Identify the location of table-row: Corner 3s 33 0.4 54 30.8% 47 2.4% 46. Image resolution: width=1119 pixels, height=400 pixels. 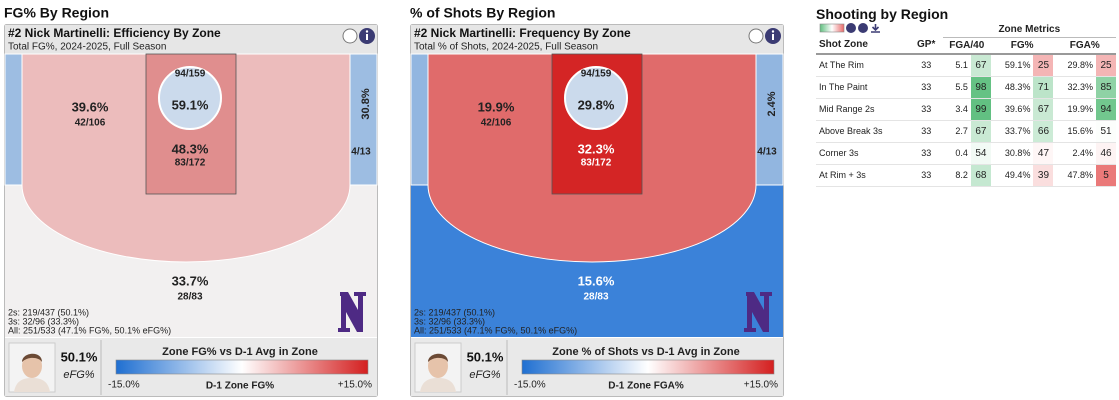
(966, 153).